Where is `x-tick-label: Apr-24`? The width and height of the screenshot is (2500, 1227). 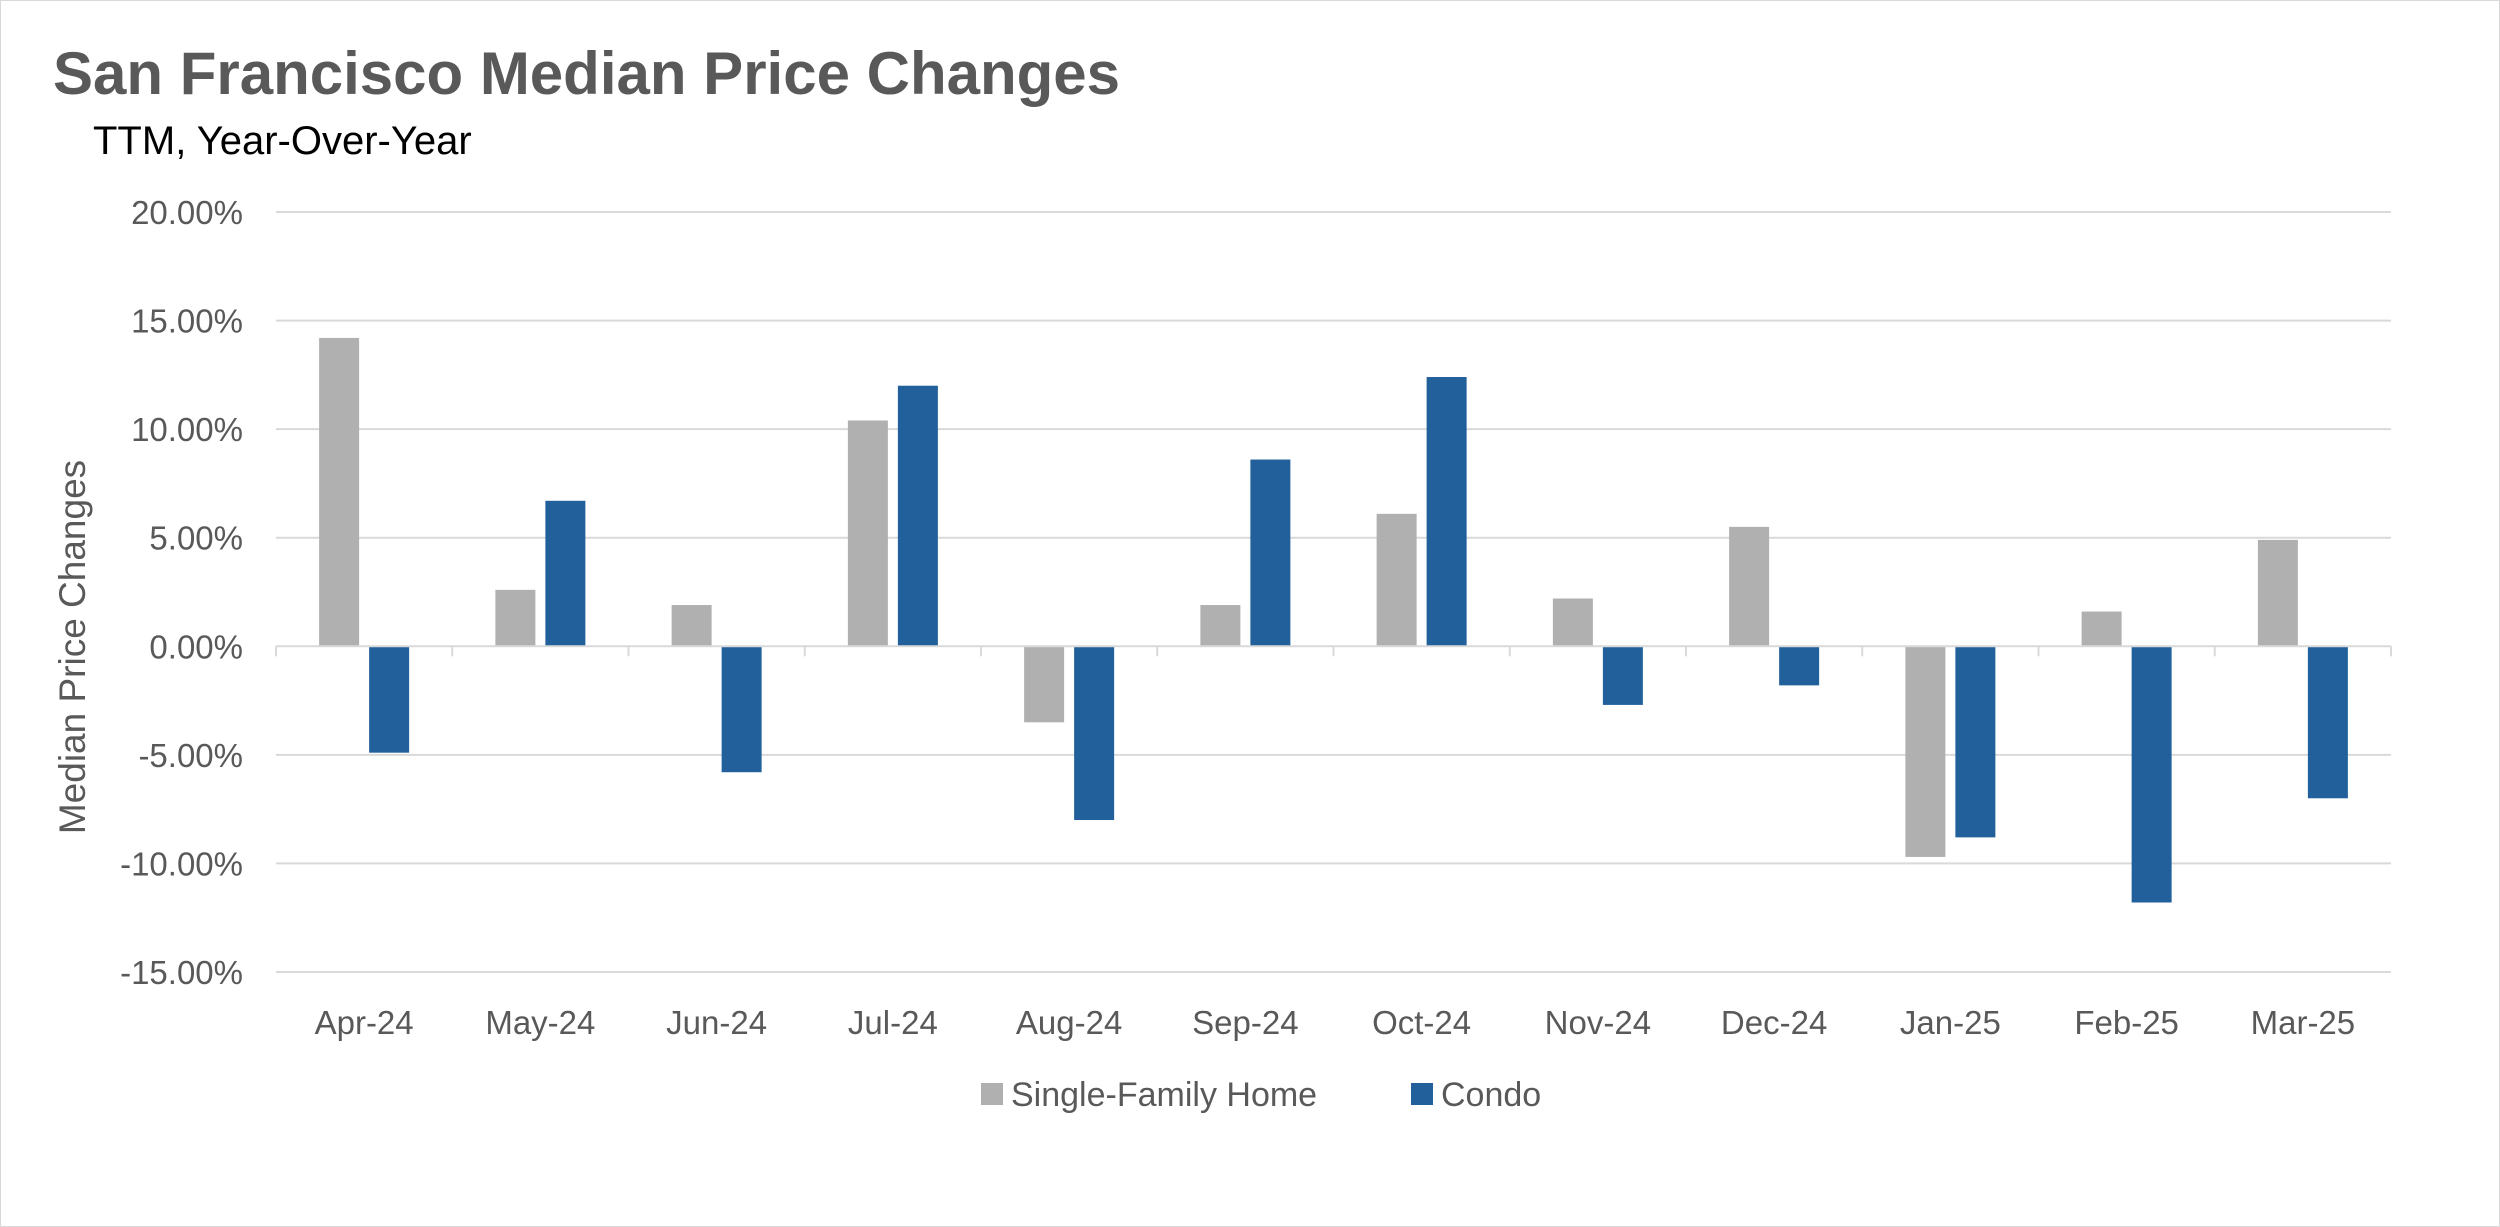
x-tick-label: Apr-24 is located at coordinates (364, 1022).